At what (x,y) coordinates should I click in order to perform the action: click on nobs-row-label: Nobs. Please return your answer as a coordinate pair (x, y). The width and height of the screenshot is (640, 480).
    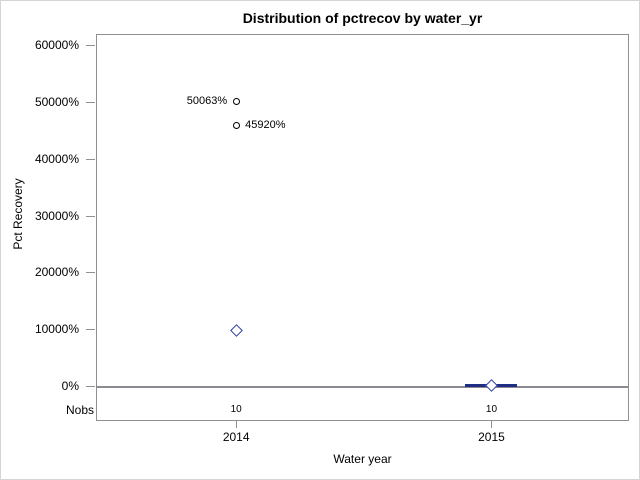
    Looking at the image, I should click on (79, 410).